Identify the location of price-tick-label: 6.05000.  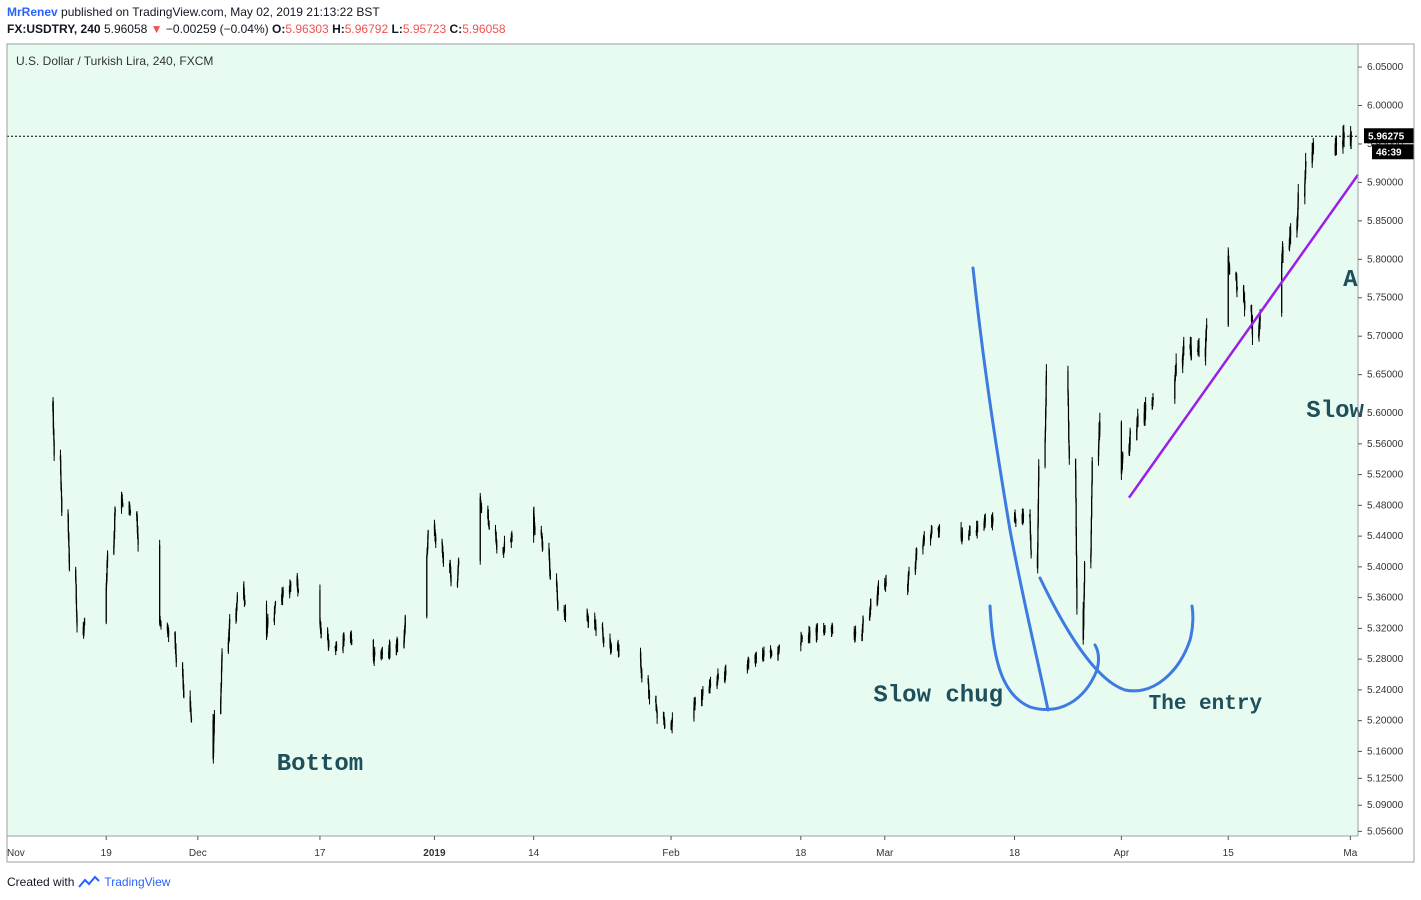
(1385, 67).